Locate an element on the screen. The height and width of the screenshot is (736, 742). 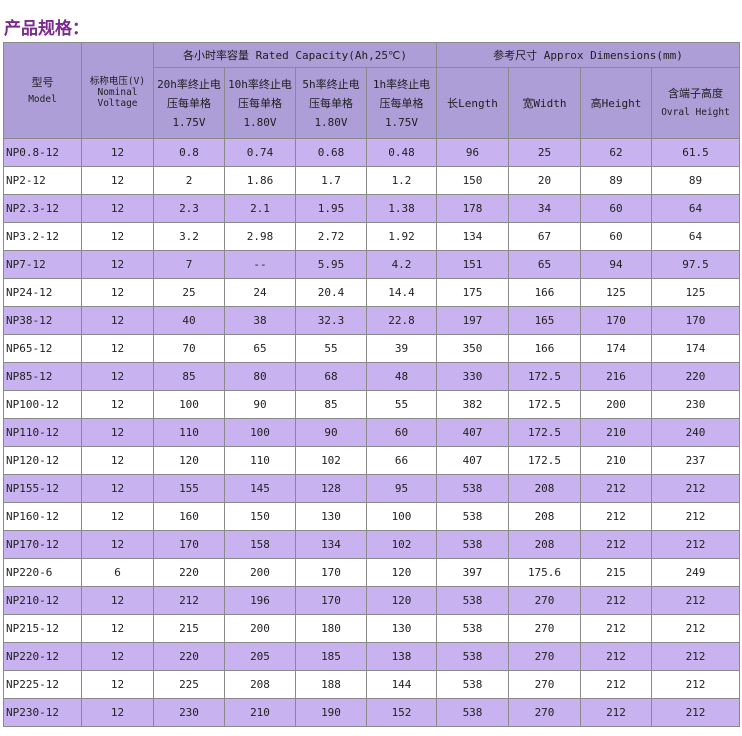
cell-length: 151 is located at coordinates (472, 264).